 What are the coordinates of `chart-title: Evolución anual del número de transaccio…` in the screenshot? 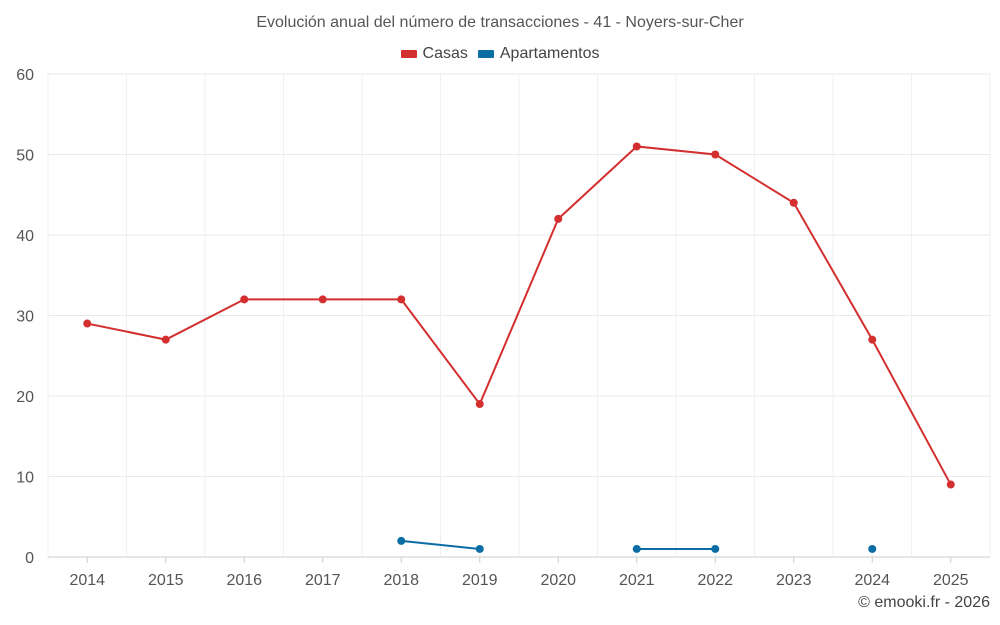 It's located at (500, 22).